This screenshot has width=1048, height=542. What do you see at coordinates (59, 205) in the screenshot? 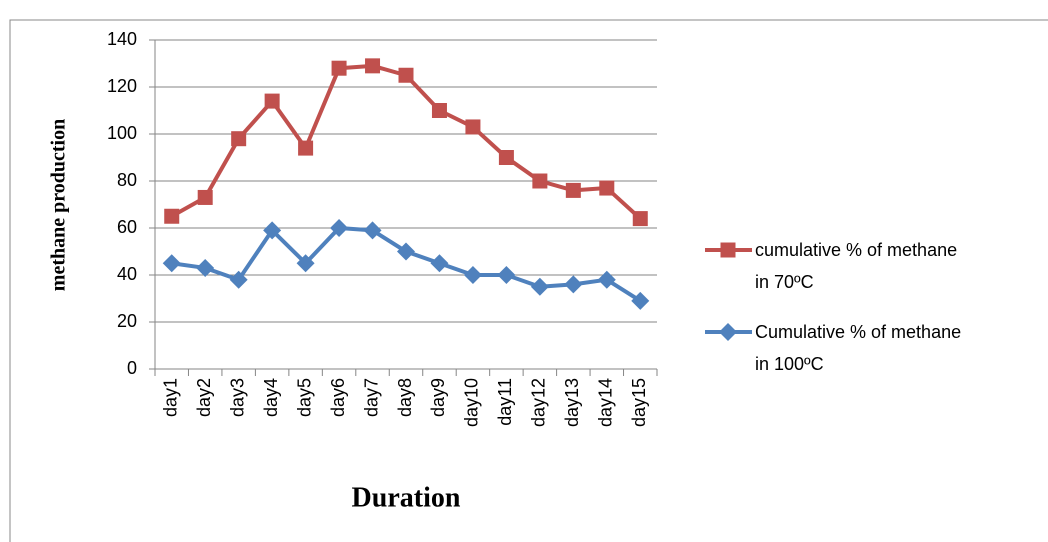
I see `y-axis-title: methane production` at bounding box center [59, 205].